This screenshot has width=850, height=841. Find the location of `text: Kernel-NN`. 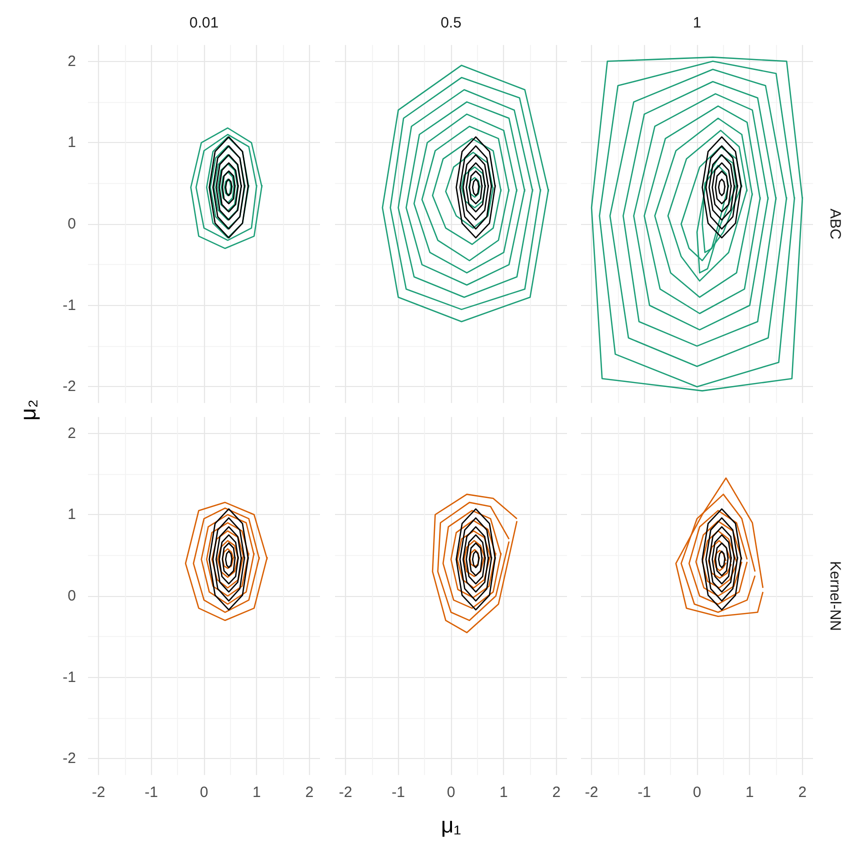

text: Kernel-NN is located at coordinates (835, 596).